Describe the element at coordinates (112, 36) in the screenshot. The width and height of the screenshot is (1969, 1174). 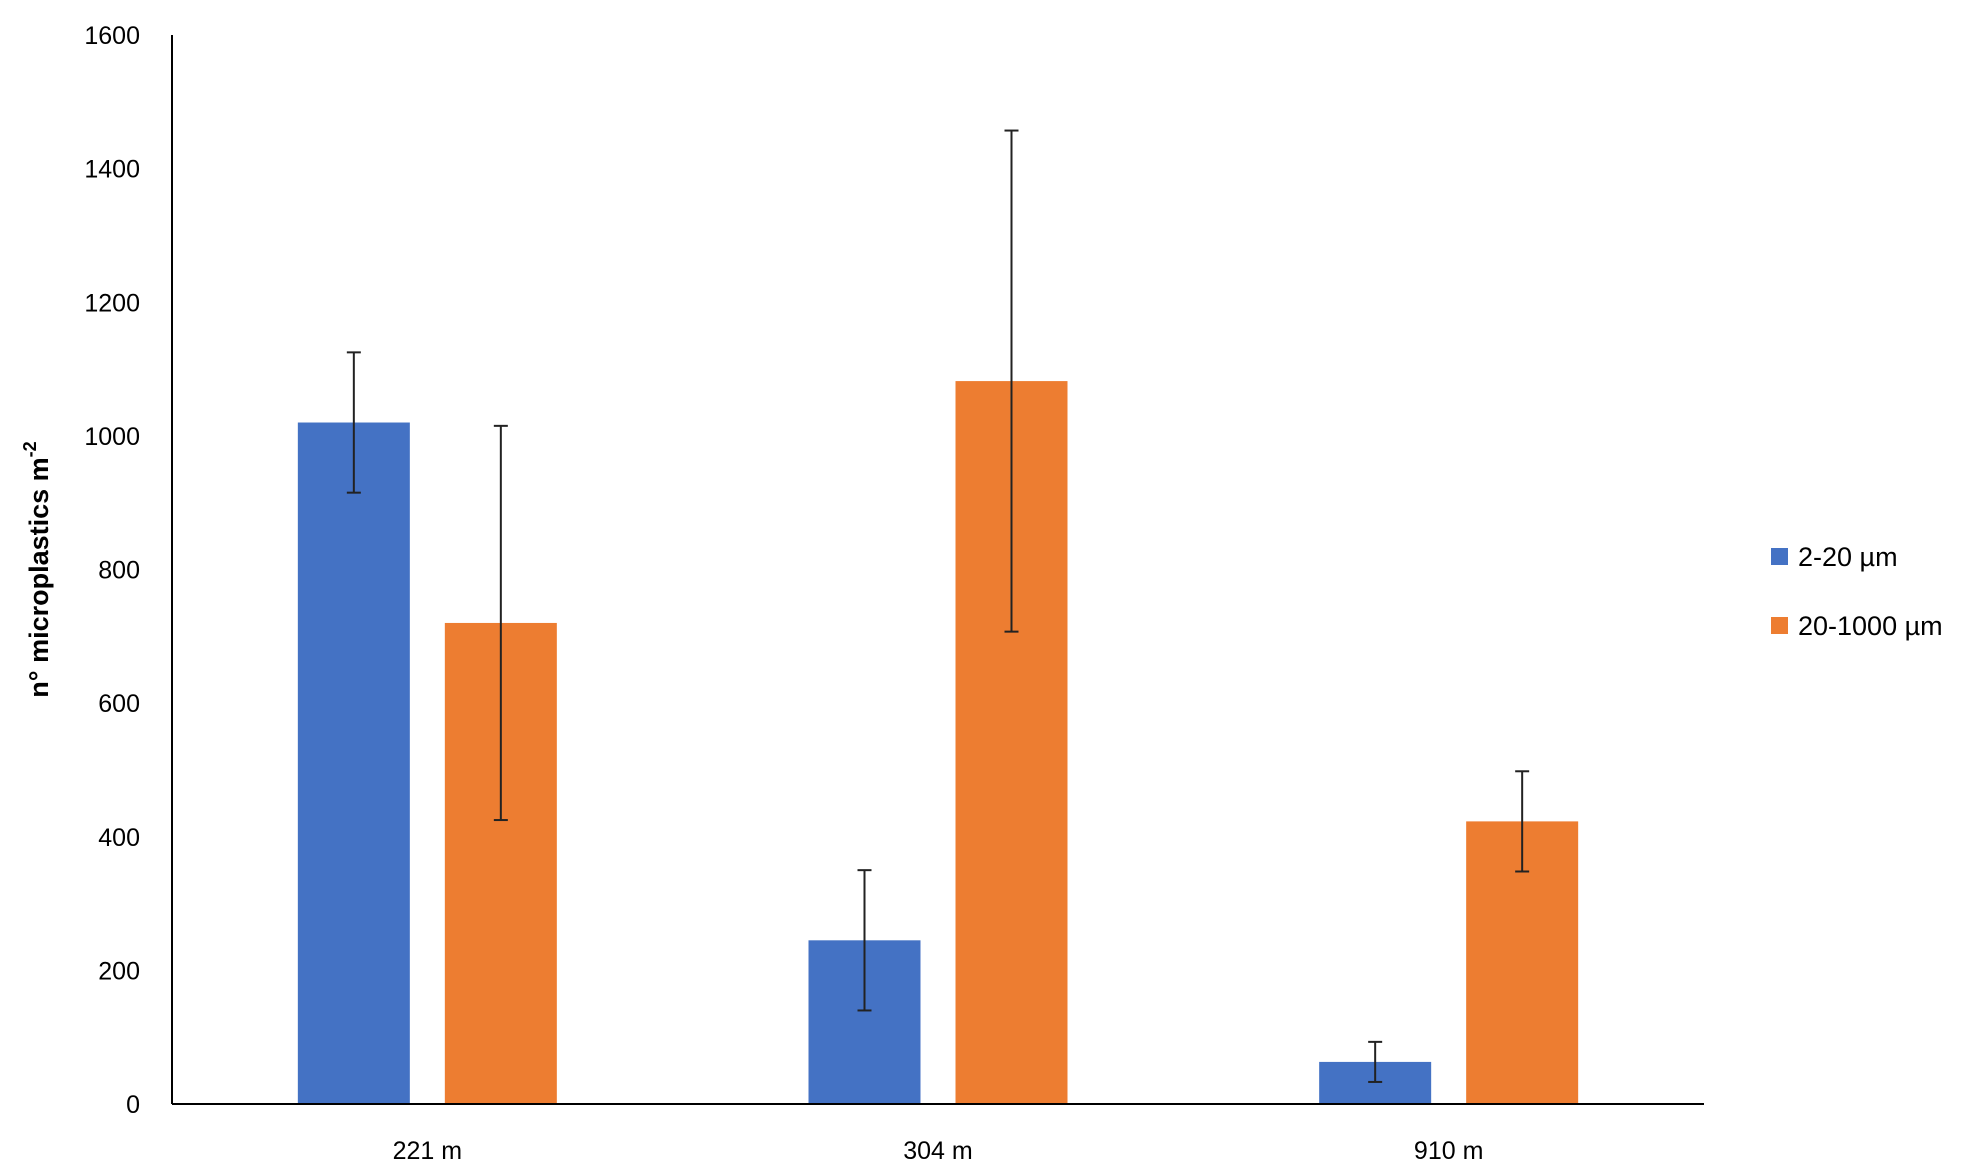
I see `y-tick-label: 1600` at that location.